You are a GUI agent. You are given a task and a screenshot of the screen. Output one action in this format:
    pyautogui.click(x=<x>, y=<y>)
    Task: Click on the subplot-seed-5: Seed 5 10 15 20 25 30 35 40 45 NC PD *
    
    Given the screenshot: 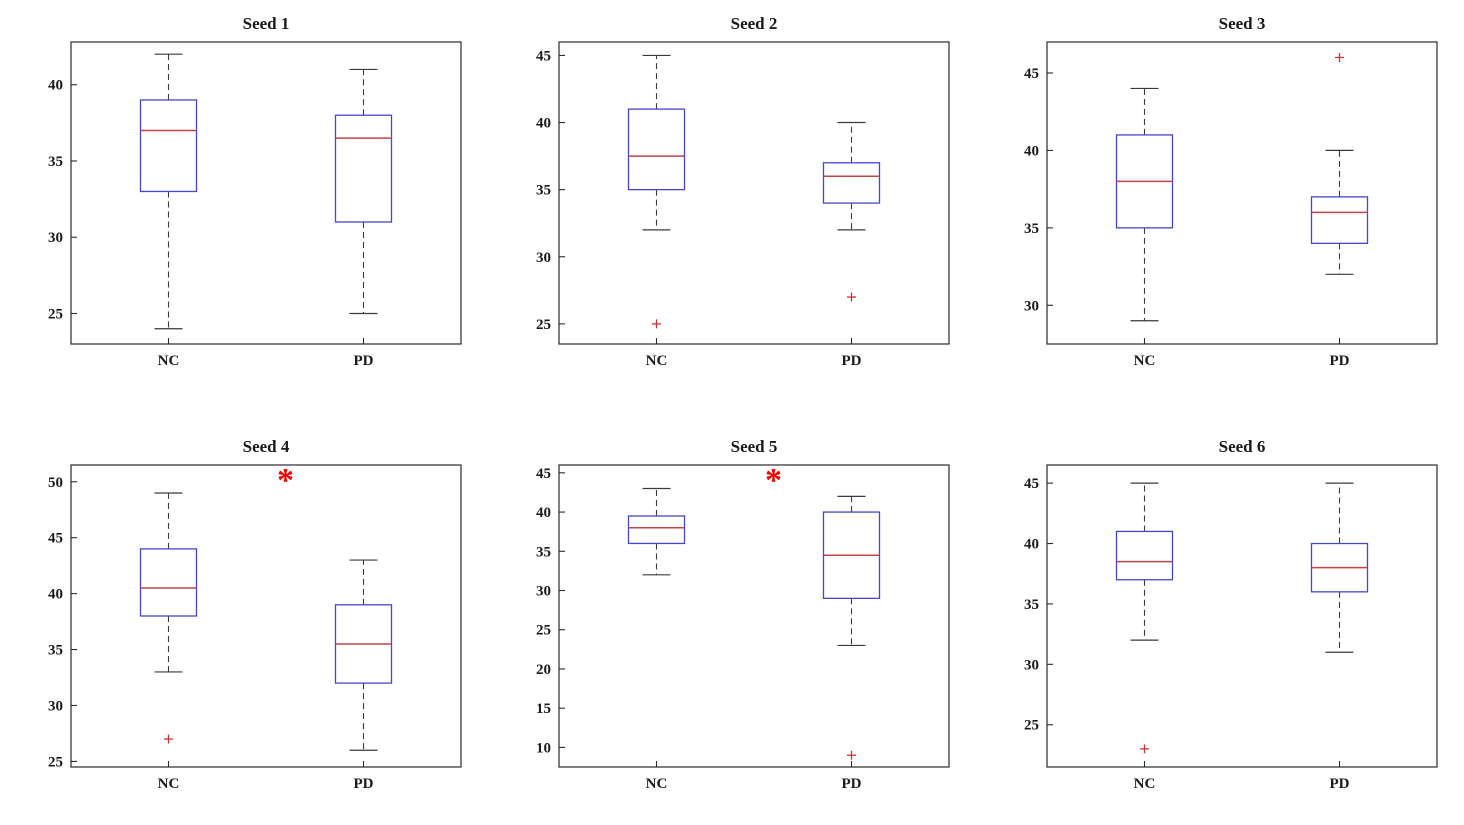 What is the action you would take?
    pyautogui.click(x=743, y=614)
    